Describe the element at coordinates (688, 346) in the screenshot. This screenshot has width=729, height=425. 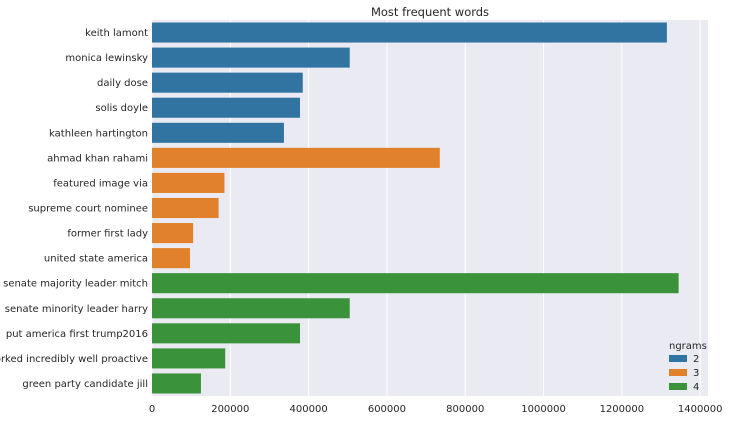
I see `legend-title: ngrams` at that location.